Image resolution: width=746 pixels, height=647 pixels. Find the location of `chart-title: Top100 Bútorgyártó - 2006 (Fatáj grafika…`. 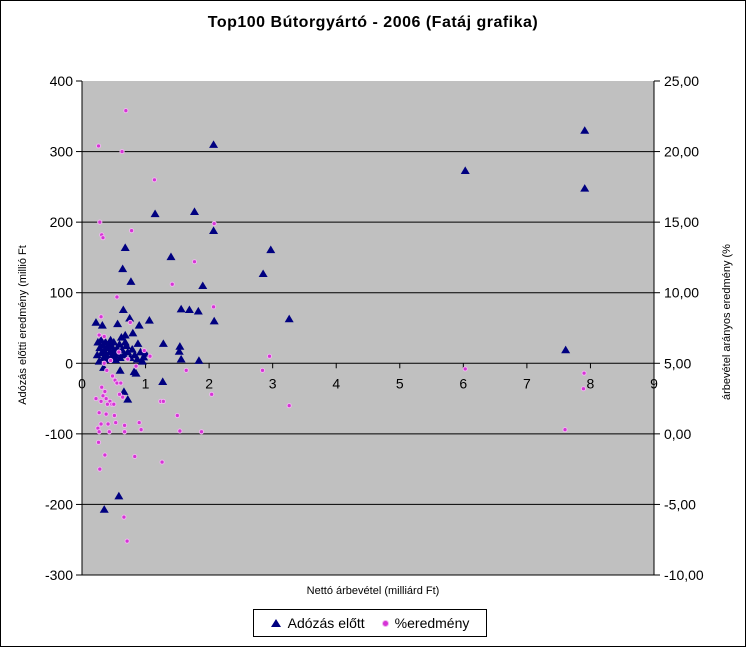

chart-title: Top100 Bútorgyártó - 2006 (Fatáj grafika… is located at coordinates (373, 22).